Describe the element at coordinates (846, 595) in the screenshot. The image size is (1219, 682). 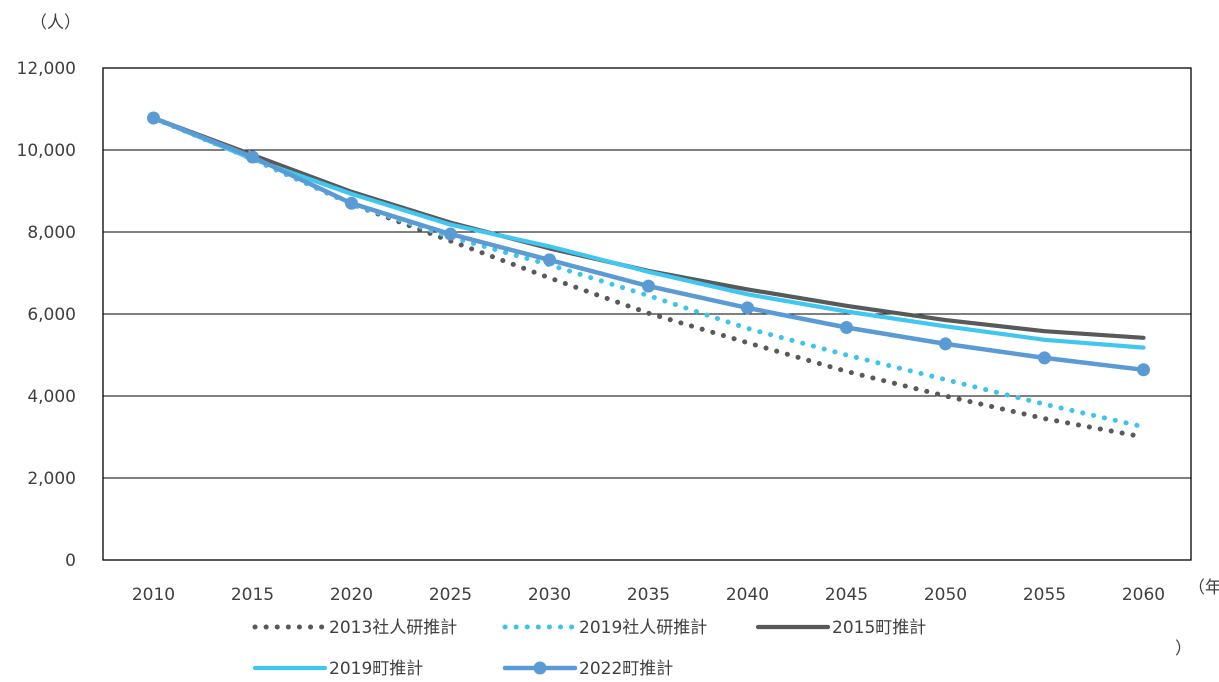
I see `x-tick-label: 2045` at that location.